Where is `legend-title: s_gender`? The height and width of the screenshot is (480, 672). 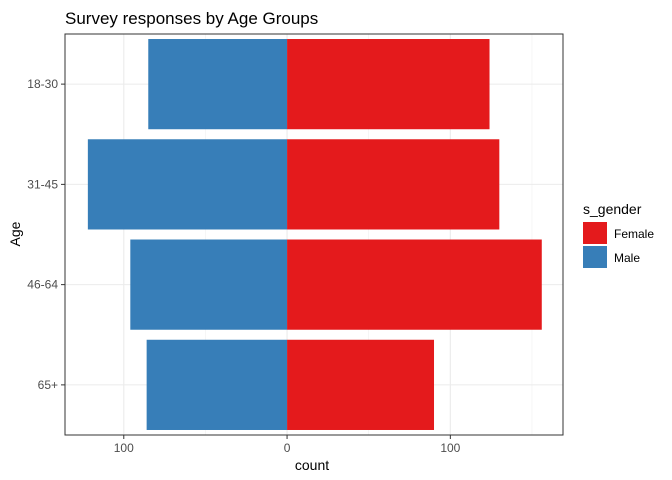 legend-title: s_gender is located at coordinates (612, 209).